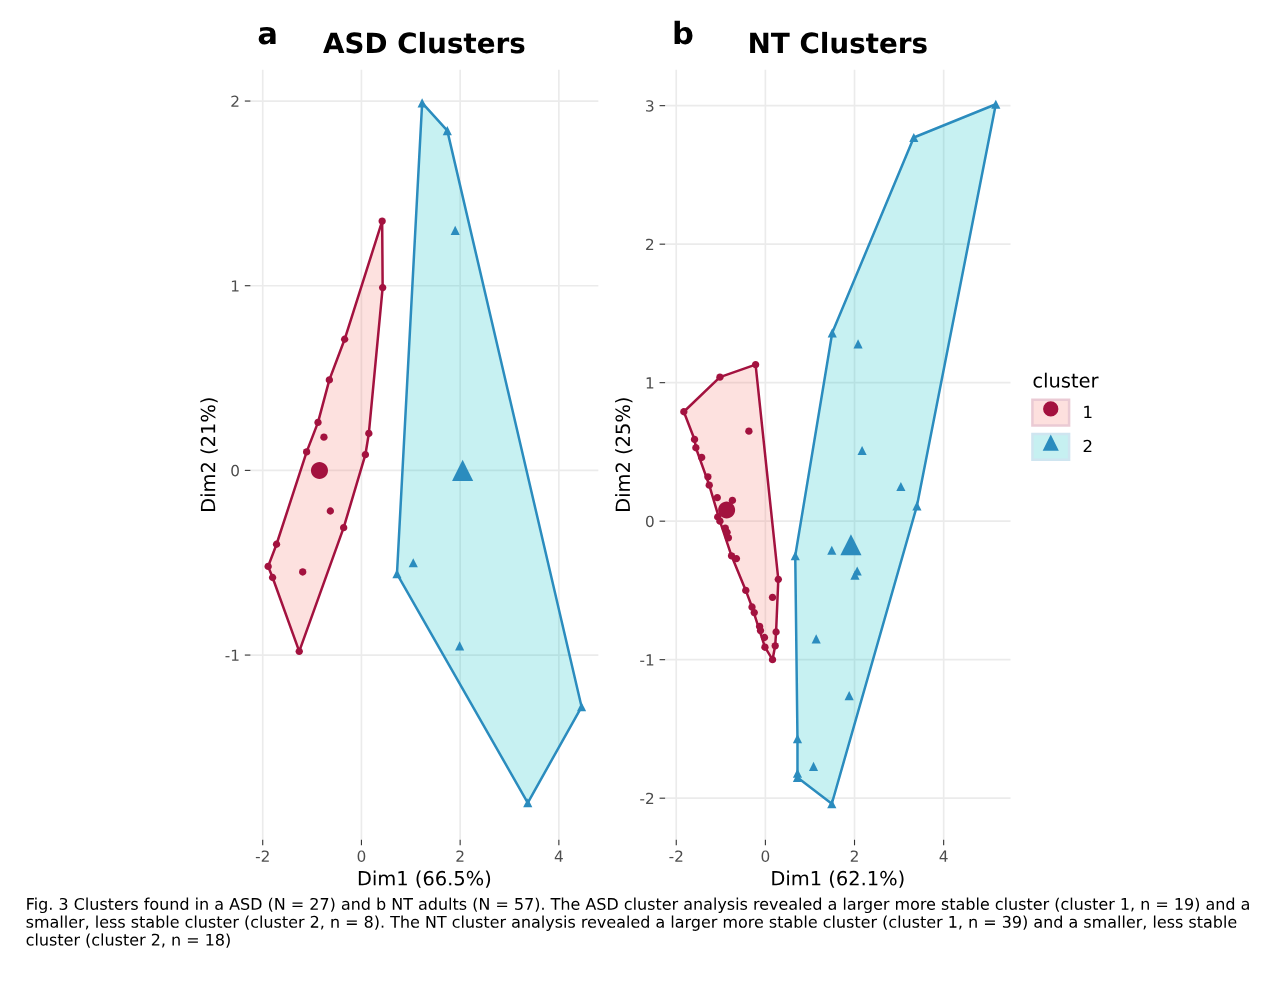  What do you see at coordinates (637, 922) in the screenshot?
I see `caption: Fig. 3 Clusters found in a ASD (N = 27) and b NT adults (N = 57). The ASD cluster analysis revealed a larger more stable cluster (cluster 1, n = 19) and a smaller, less stable cluster (cluster 2, n = 8). The NT cluster analysis revealed a larger more stable cluster (cluster 1, n = 39) and a smaller, less stable cluster (cluster 2, n = 18)` at bounding box center [637, 922].